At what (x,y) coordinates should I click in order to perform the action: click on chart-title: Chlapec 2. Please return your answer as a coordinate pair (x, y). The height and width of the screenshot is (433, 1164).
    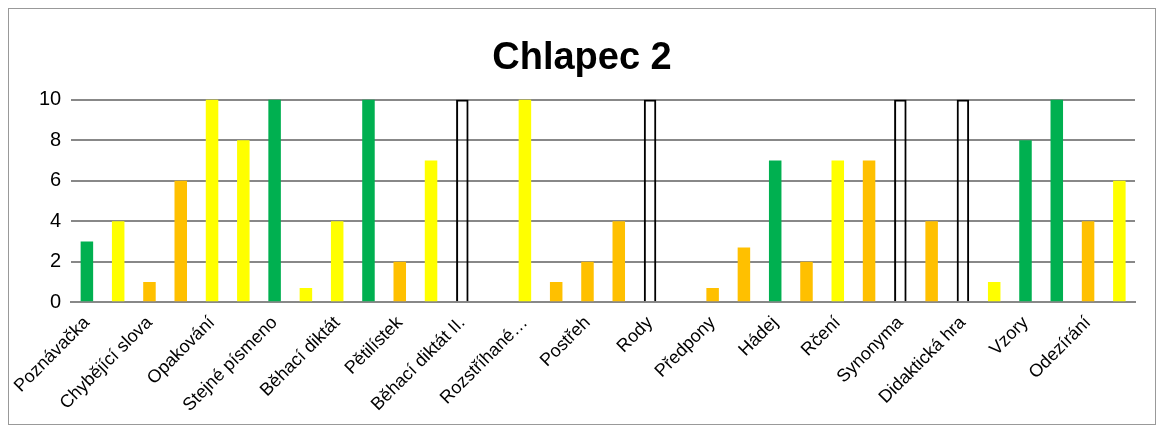
    Looking at the image, I should click on (582, 56).